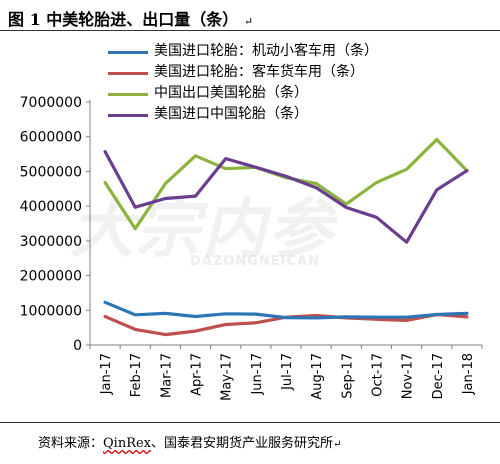  What do you see at coordinates (287, 372) in the screenshot?
I see `x-tick-label: Jul-17` at bounding box center [287, 372].